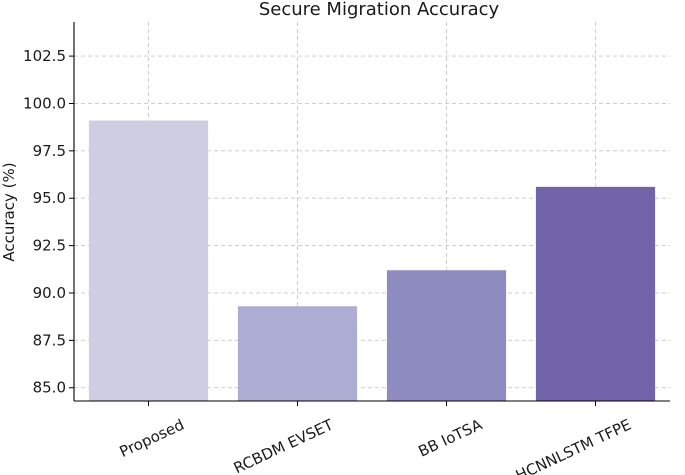  What do you see at coordinates (49, 246) in the screenshot?
I see `y-tick-label: 92.5` at bounding box center [49, 246].